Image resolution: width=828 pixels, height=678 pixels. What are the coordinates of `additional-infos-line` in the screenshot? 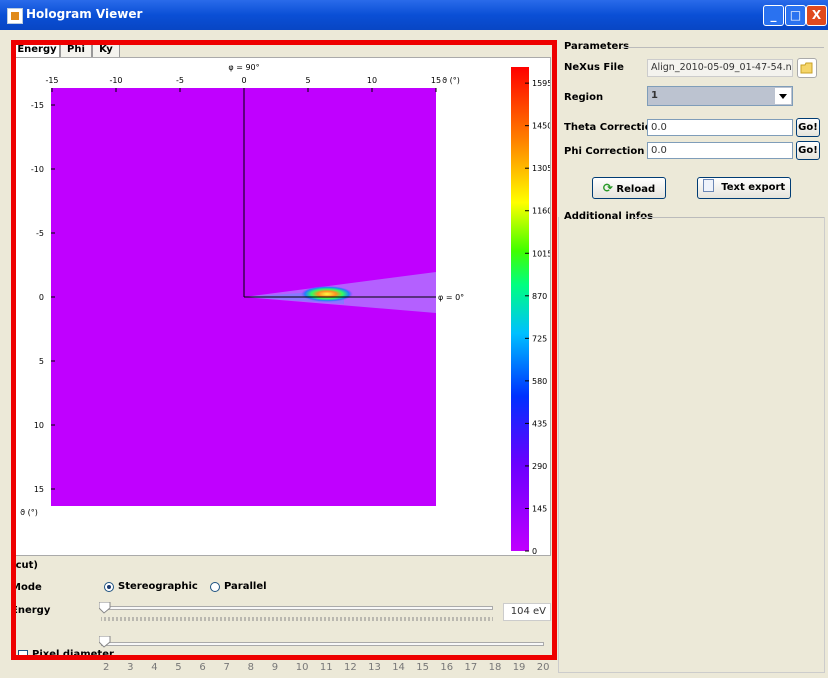 It's located at (729, 217).